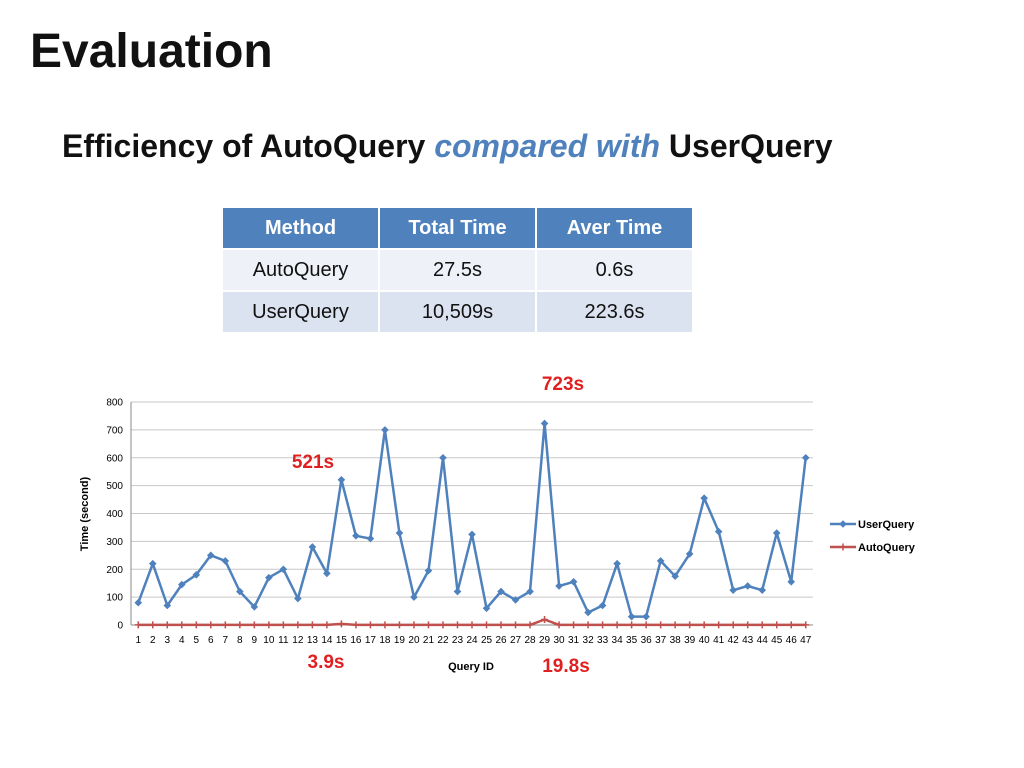 The height and width of the screenshot is (768, 1024). Describe the element at coordinates (530, 640) in the screenshot. I see `x-tick-label: 28` at that location.